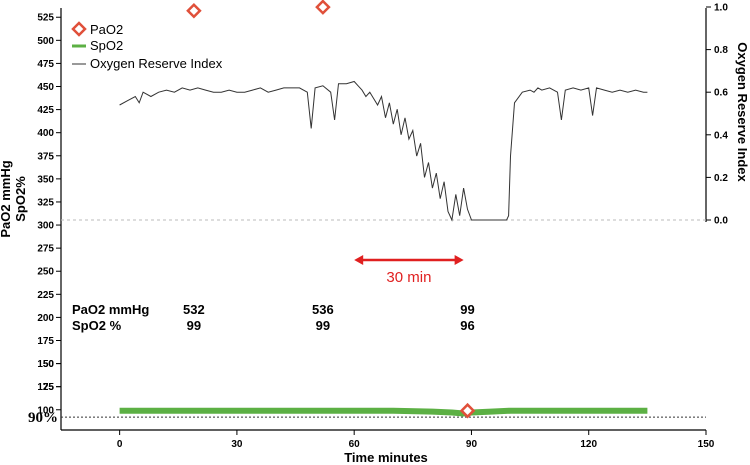 The width and height of the screenshot is (750, 465). I want to click on left-tick-label: 50, so click(49, 364).